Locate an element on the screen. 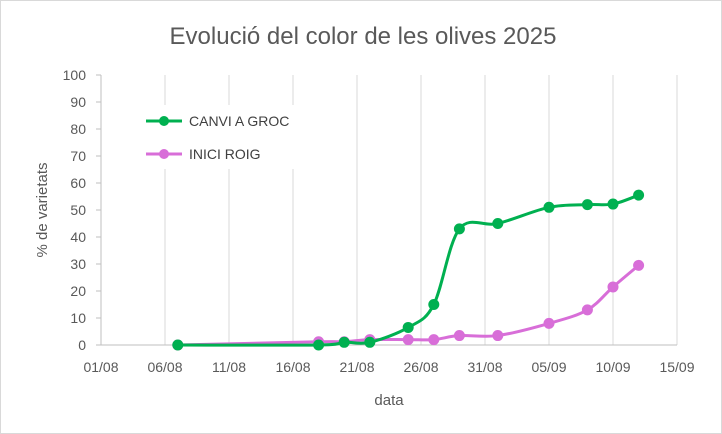  legend-label: INICI ROIG is located at coordinates (225, 154).